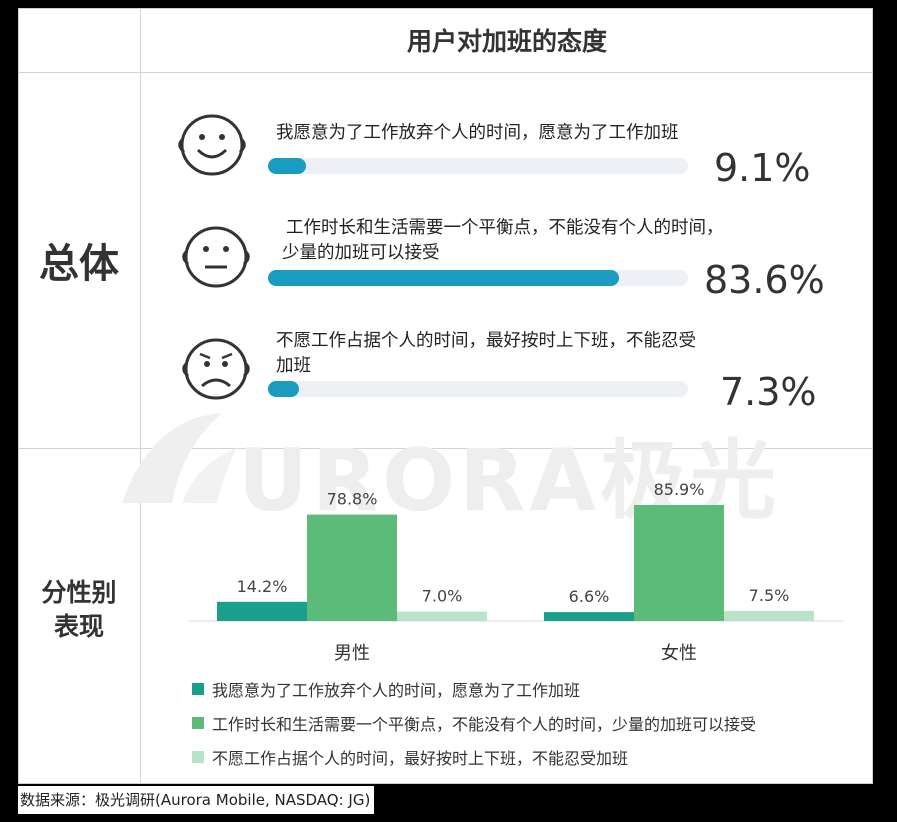  I want to click on data-label-1-series-1: 14.2%, so click(262, 586).